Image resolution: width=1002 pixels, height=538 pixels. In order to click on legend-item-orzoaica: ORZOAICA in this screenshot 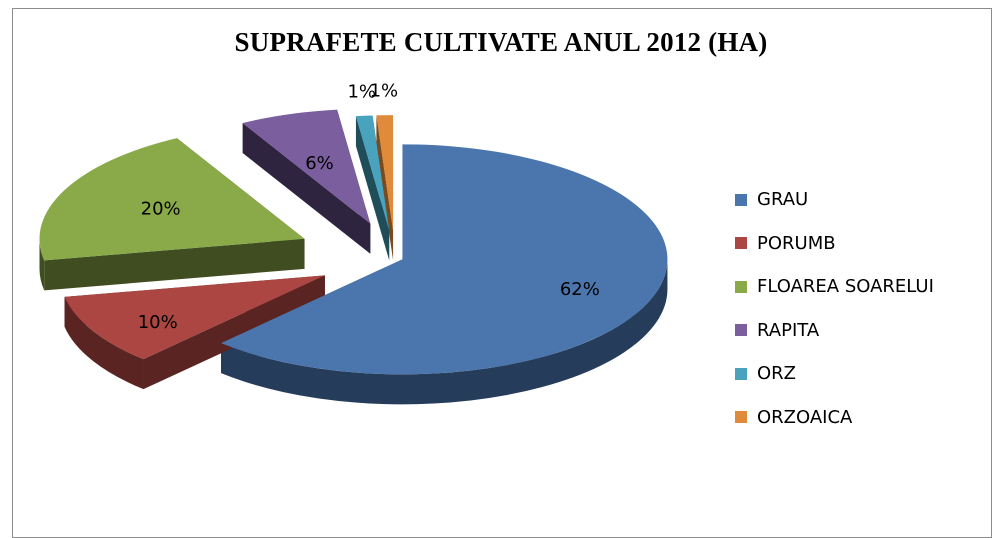, I will do `click(834, 418)`.